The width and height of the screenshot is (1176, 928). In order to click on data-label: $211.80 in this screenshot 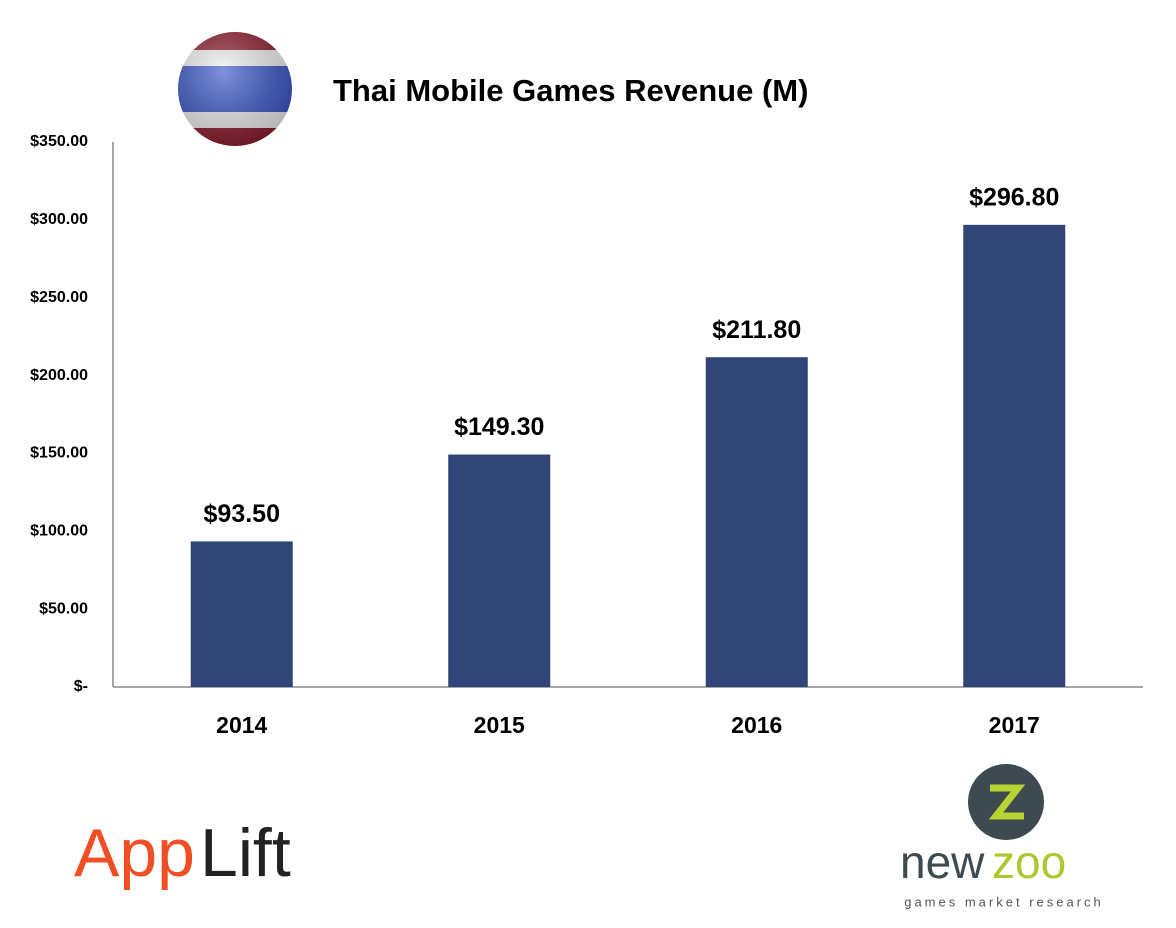, I will do `click(756, 330)`.